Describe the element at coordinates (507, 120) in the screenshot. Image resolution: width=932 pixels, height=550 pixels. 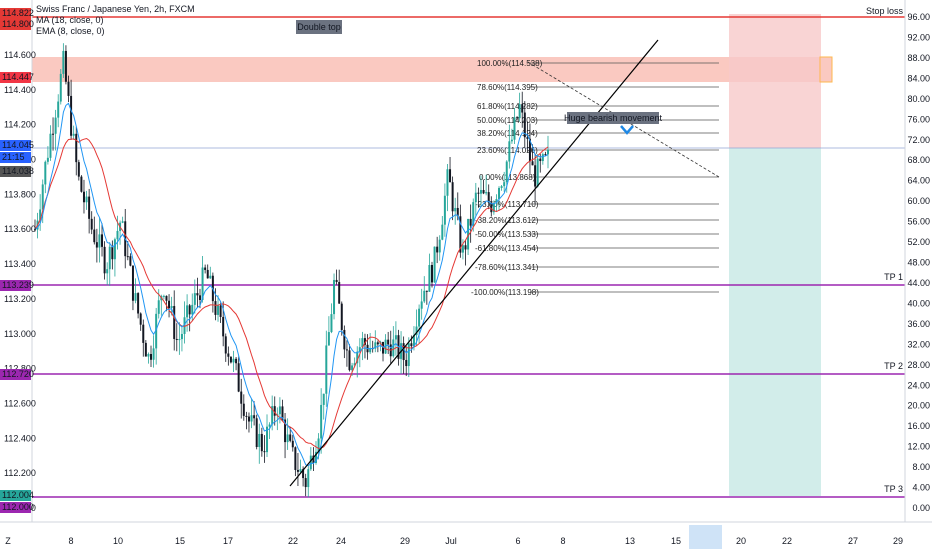
I see `fib-level-label: 50.00%(114.203)` at that location.